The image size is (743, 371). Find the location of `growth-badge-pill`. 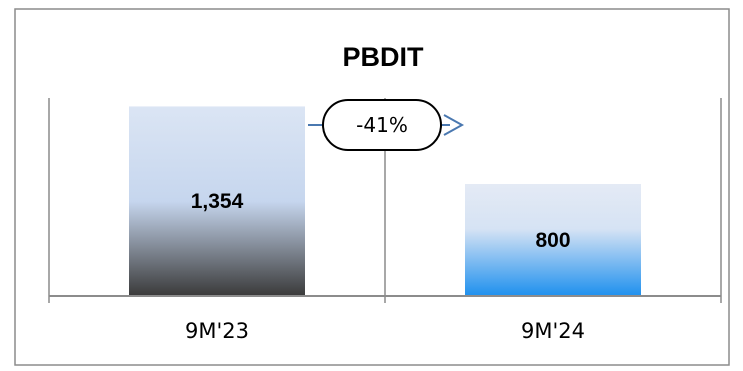

growth-badge-pill is located at coordinates (382, 125).